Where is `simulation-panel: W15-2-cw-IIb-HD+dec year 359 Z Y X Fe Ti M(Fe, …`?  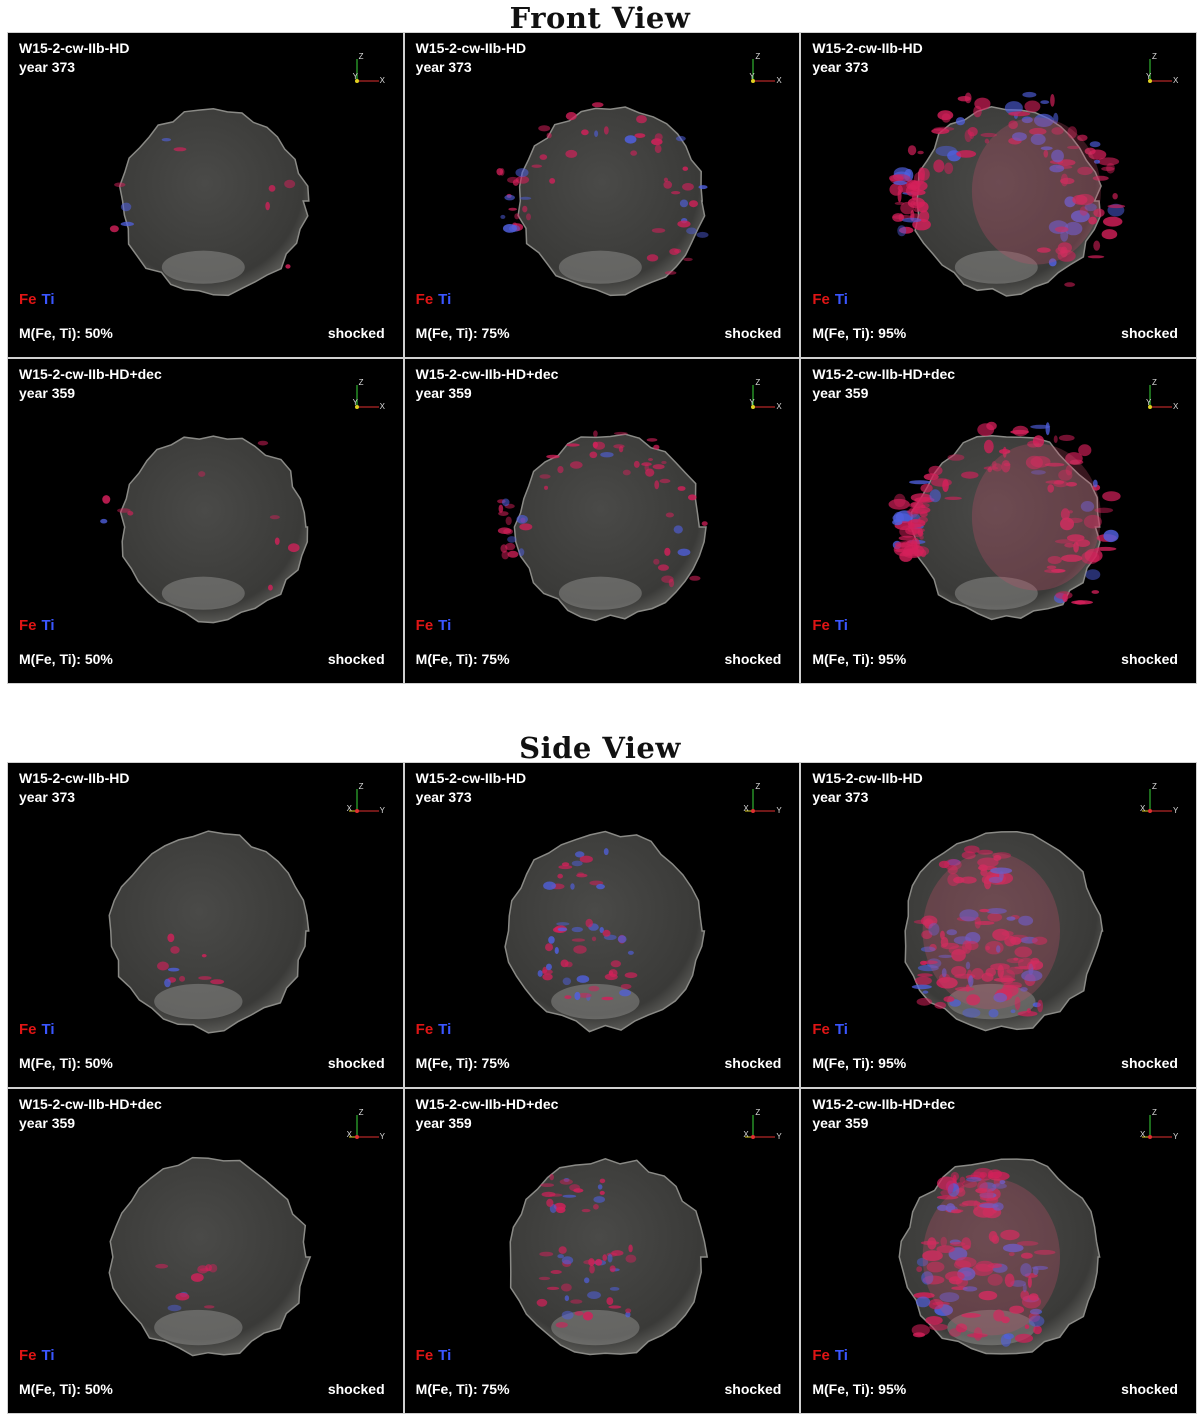
simulation-panel: W15-2-cw-IIb-HD+dec year 359 Z Y X Fe Ti M(Fe, … is located at coordinates (205, 1251).